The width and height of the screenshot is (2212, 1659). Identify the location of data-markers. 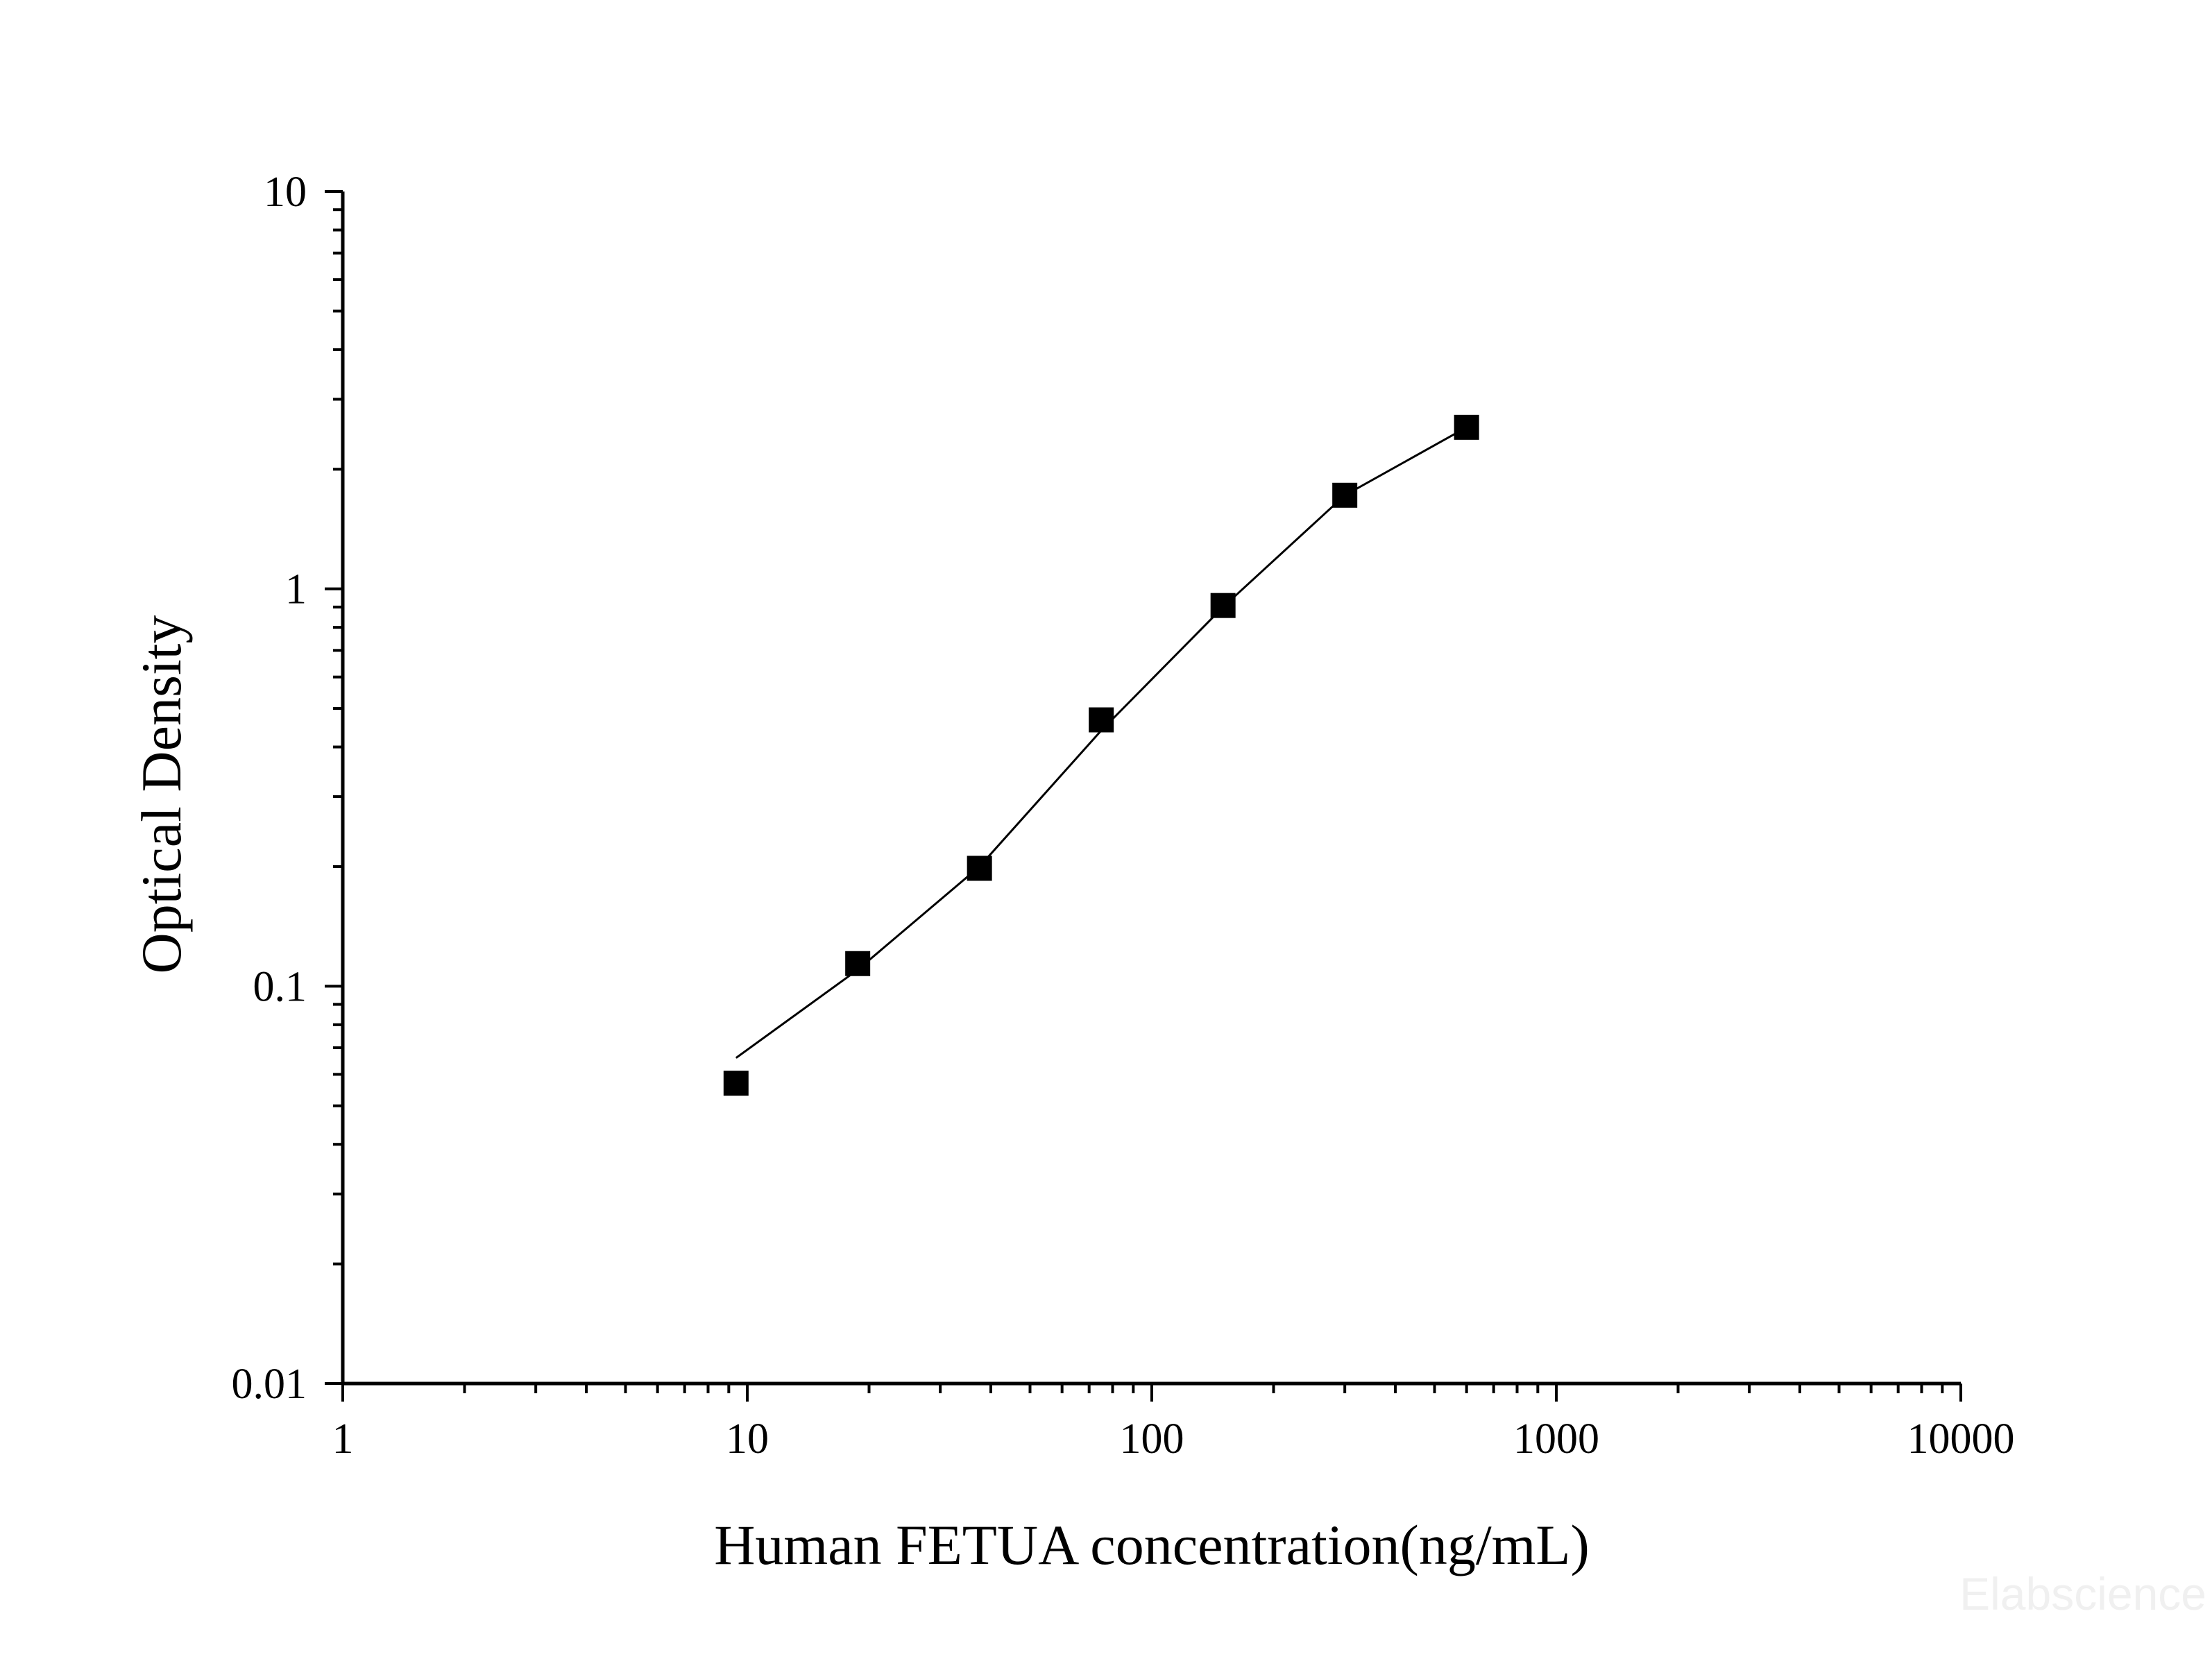
(1101, 755).